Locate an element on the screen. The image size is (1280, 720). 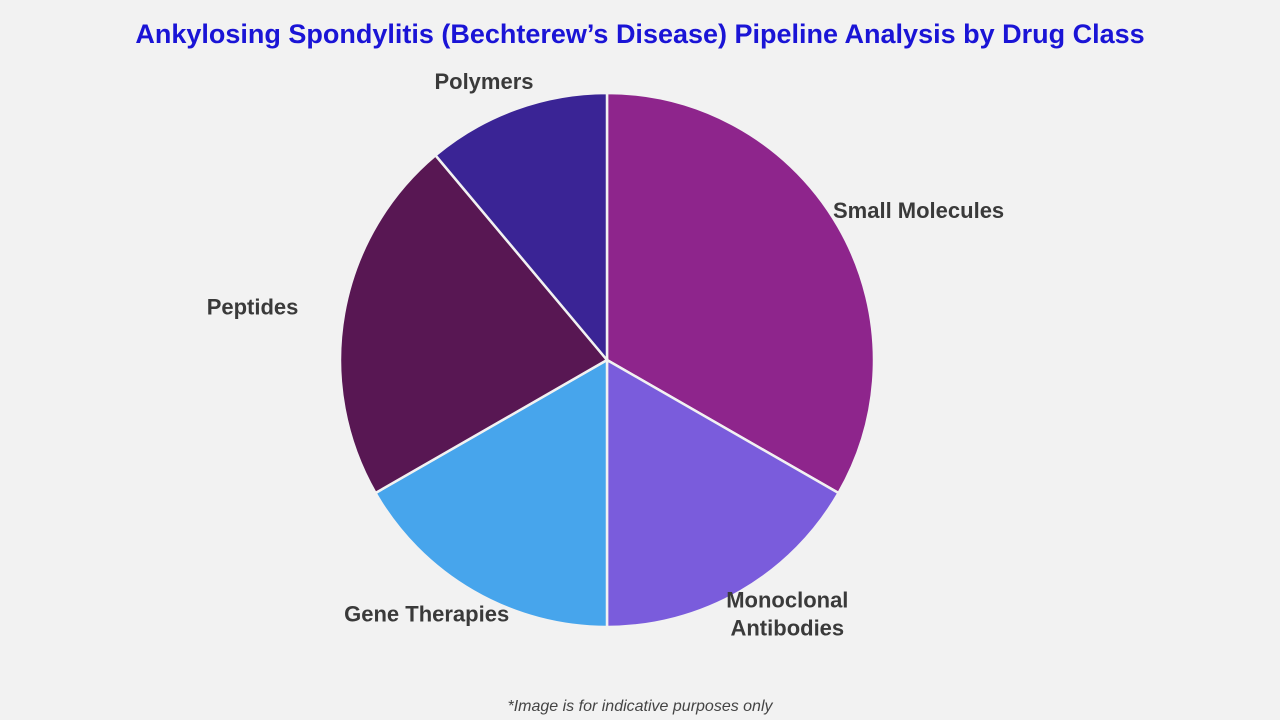
label-line: Peptides is located at coordinates (253, 306).